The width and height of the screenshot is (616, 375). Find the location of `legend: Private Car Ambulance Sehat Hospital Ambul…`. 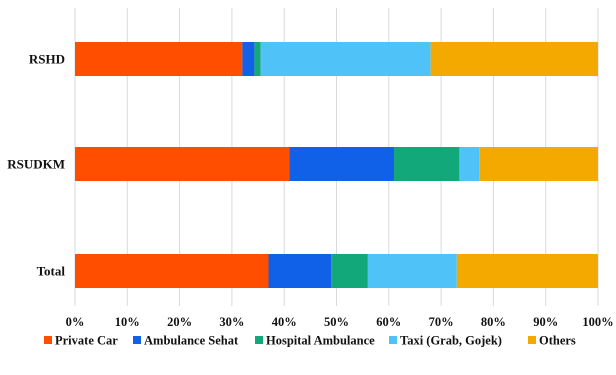

legend: Private Car Ambulance Sehat Hospital Ambul… is located at coordinates (310, 341).